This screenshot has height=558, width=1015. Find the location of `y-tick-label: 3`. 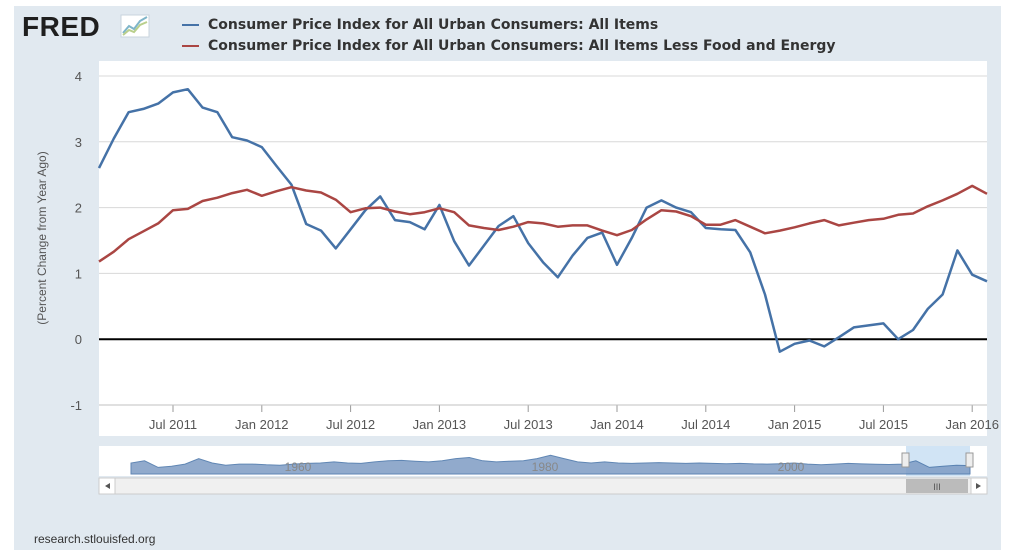

y-tick-label: 3 is located at coordinates (78, 142).